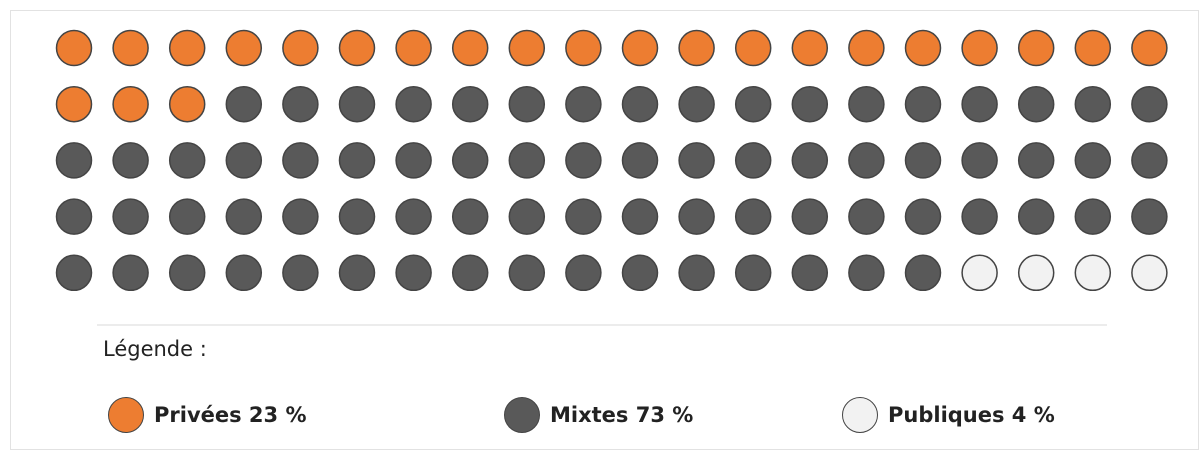  I want to click on legend-label-publiques: Publiques 4 %, so click(971, 415).